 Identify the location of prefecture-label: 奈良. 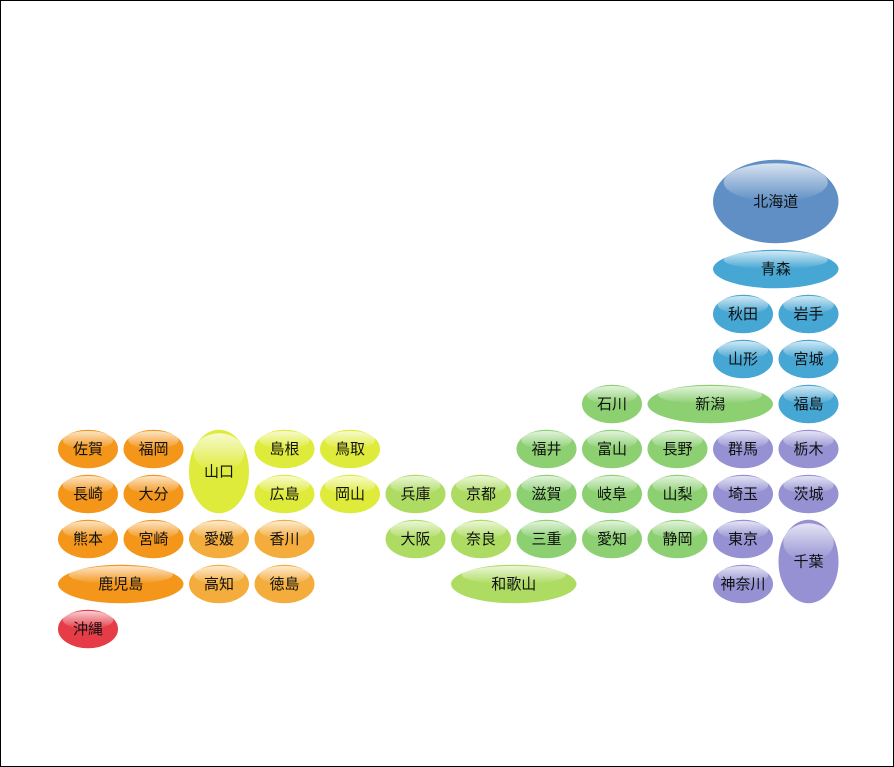
(481, 539).